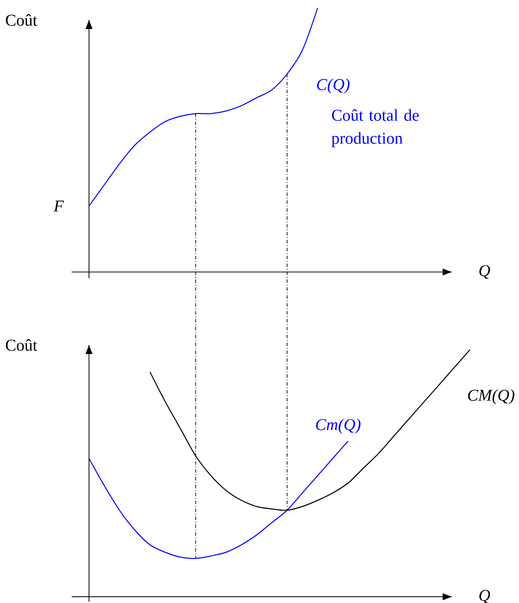 This screenshot has height=603, width=519. What do you see at coordinates (59, 206) in the screenshot?
I see `text: F` at bounding box center [59, 206].